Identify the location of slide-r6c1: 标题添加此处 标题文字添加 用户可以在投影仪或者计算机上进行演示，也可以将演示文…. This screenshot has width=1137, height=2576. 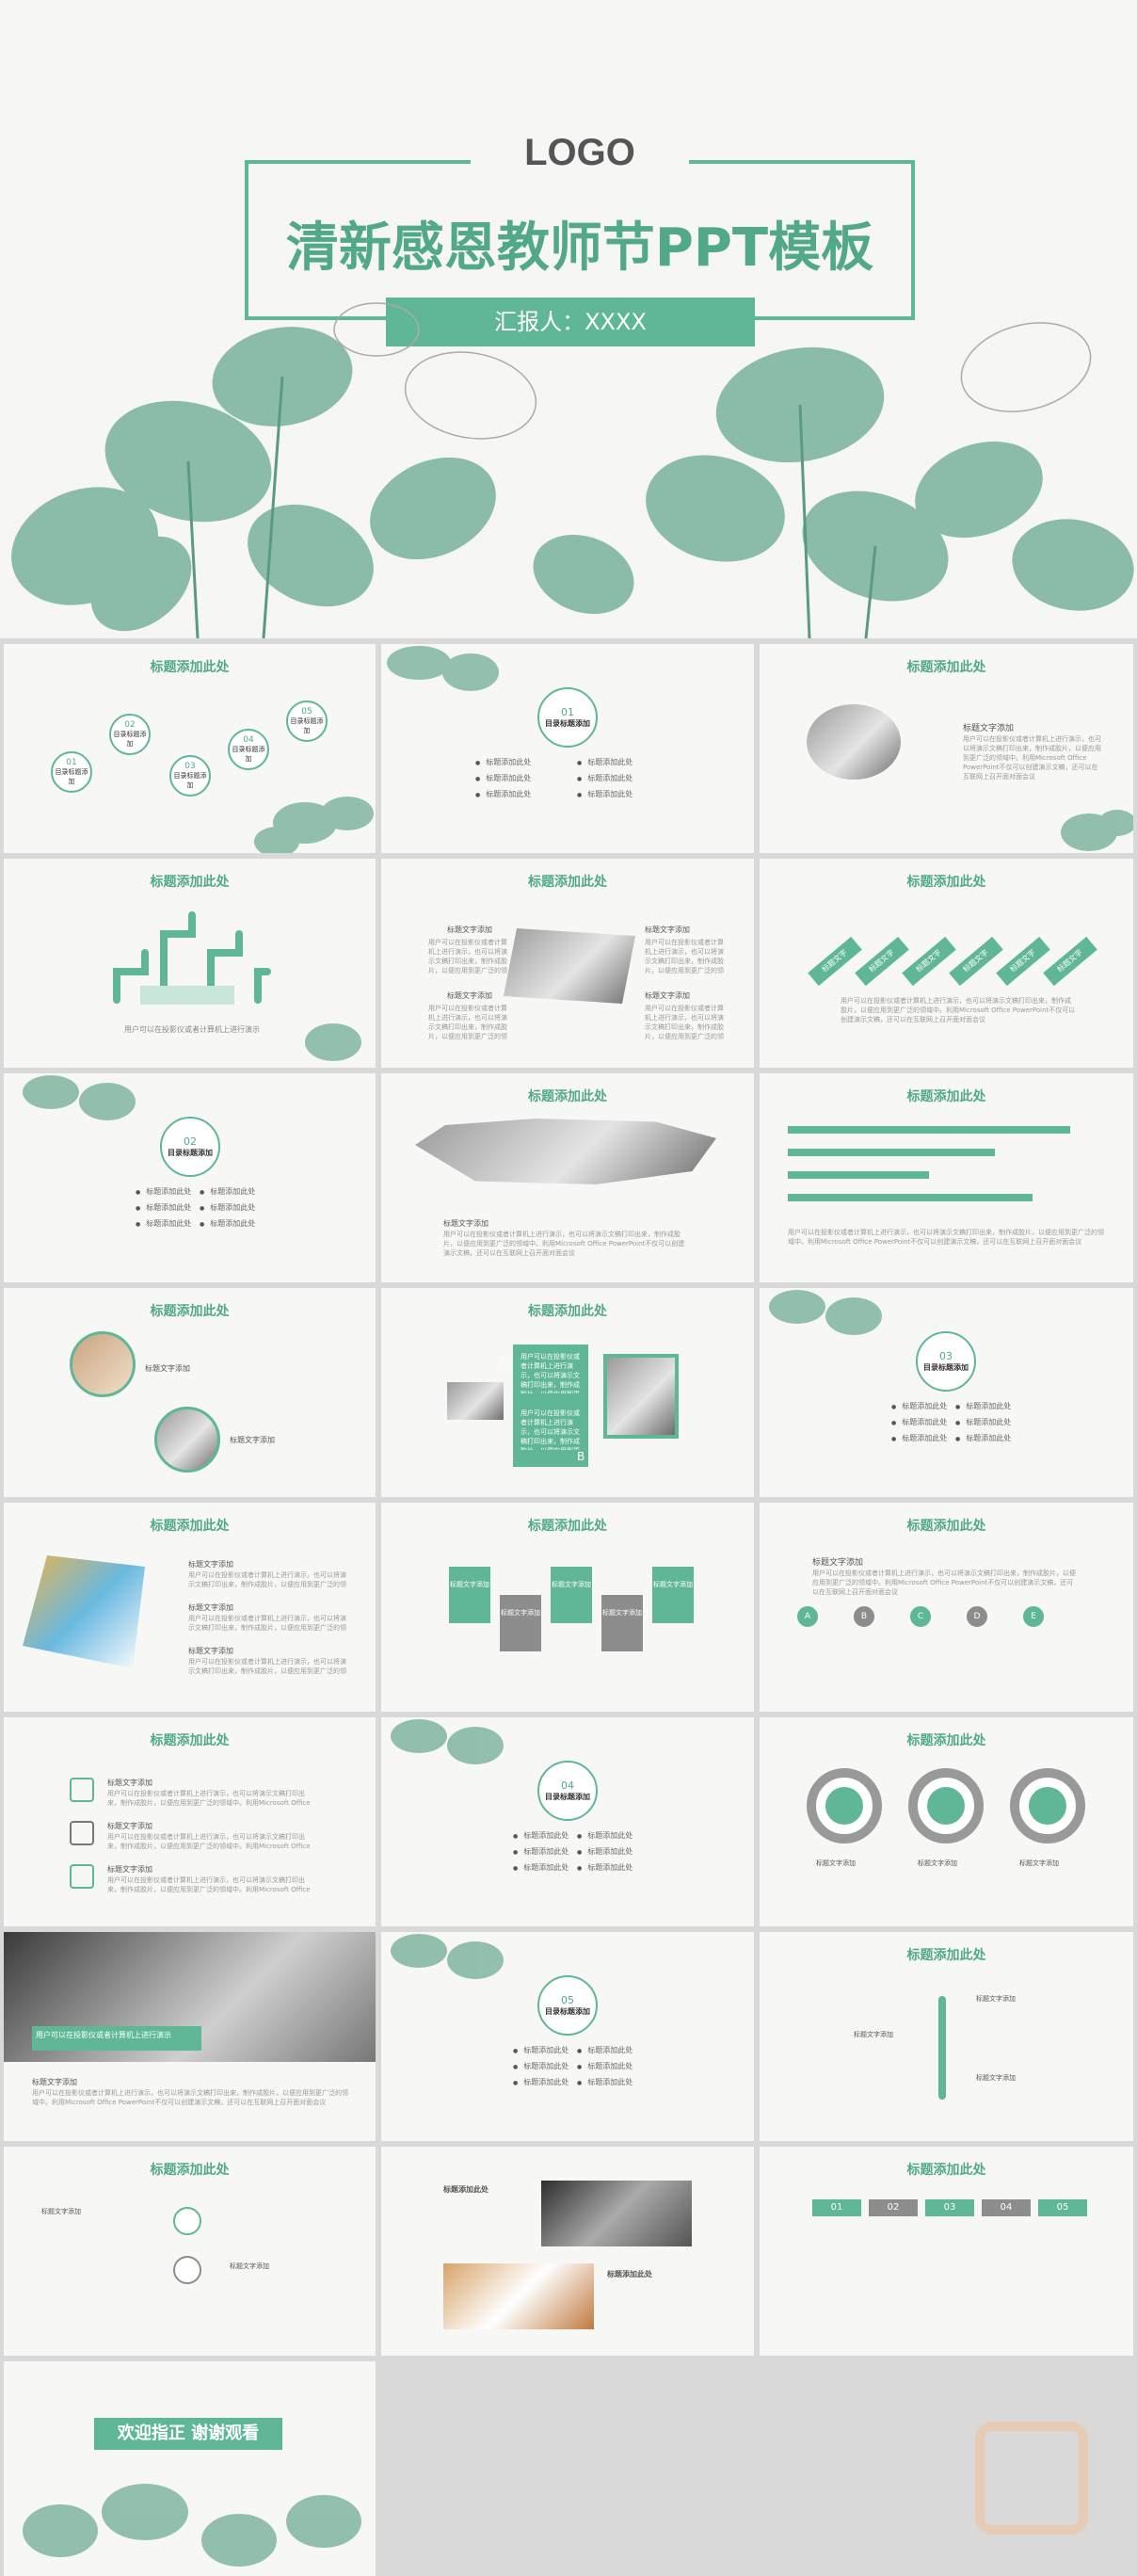
(190, 1821).